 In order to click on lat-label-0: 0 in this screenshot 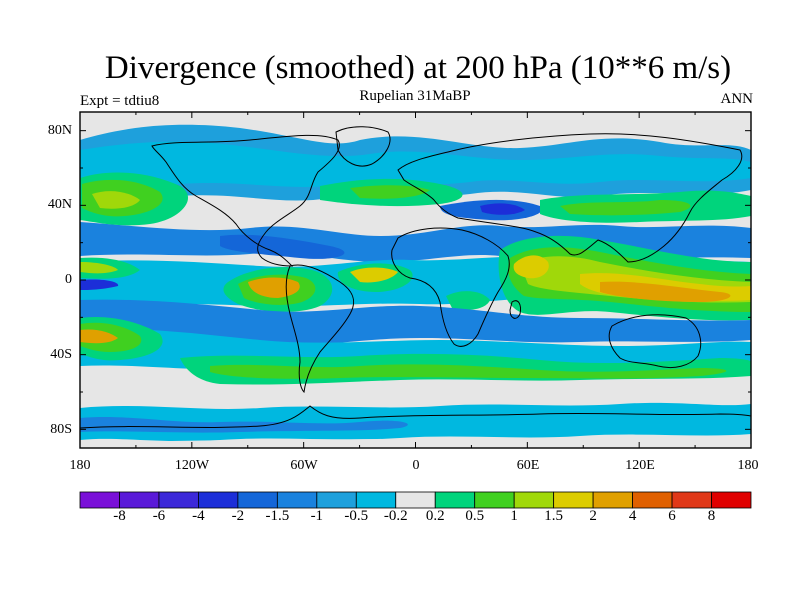, I will do `click(68, 279)`.